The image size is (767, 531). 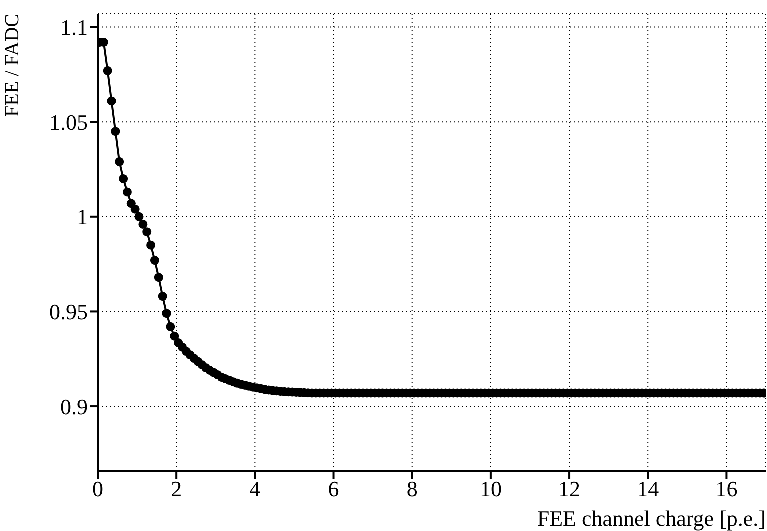 I want to click on y-tick-label: 1, so click(x=82, y=217).